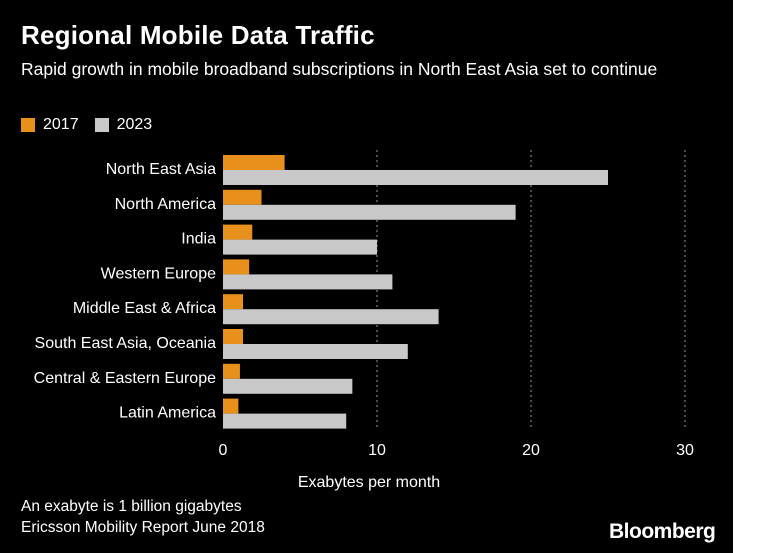  I want to click on legend-item-2017: 2017, so click(50, 125).